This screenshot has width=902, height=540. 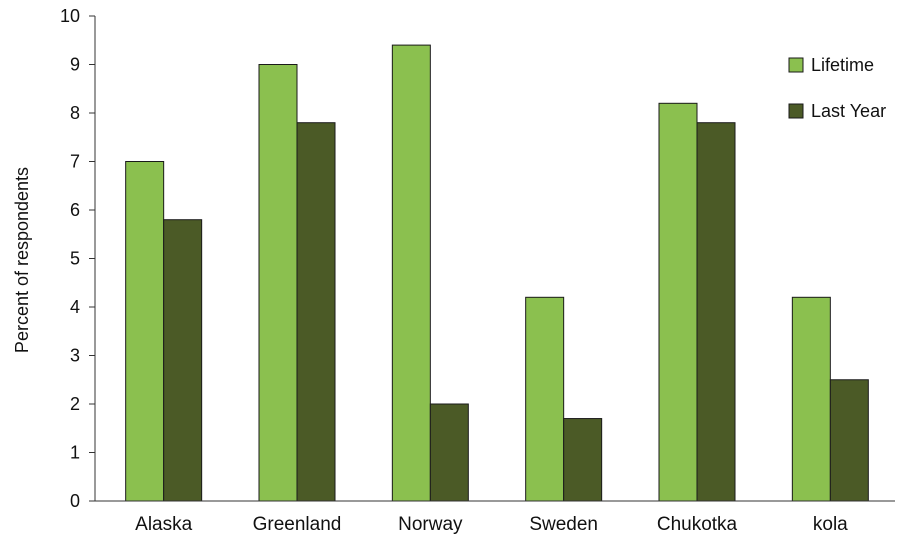 What do you see at coordinates (449, 452) in the screenshot?
I see `bar-last-year-norway` at bounding box center [449, 452].